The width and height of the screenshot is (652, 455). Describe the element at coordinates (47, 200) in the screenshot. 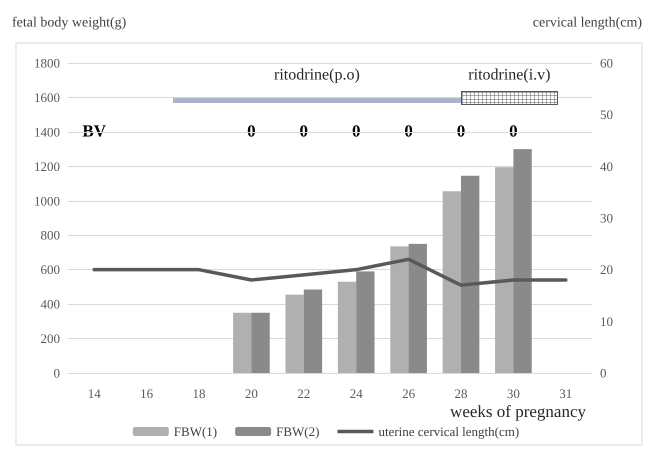

I see `y-tick-label: 1000` at that location.